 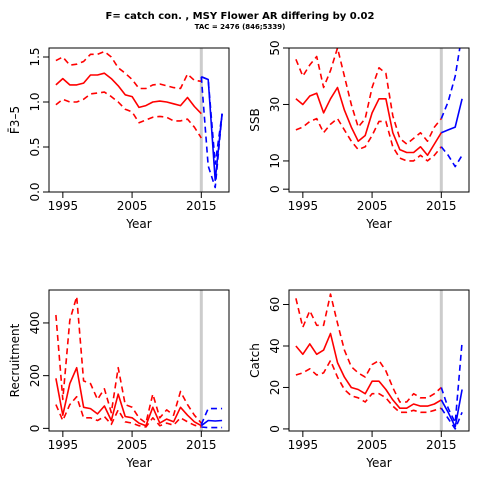 I want to click on y-tick-label: 30, so click(x=275, y=104).